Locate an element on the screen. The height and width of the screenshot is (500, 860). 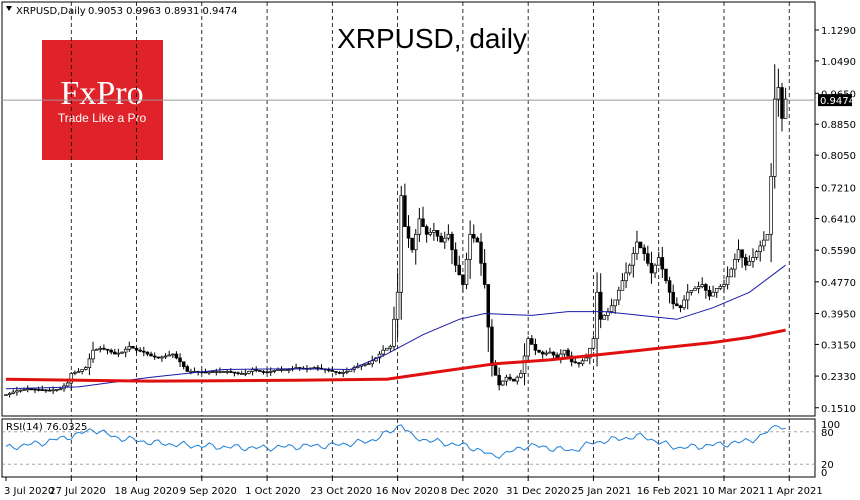
date-tick-label: 16 Nov 2020 is located at coordinates (408, 491).